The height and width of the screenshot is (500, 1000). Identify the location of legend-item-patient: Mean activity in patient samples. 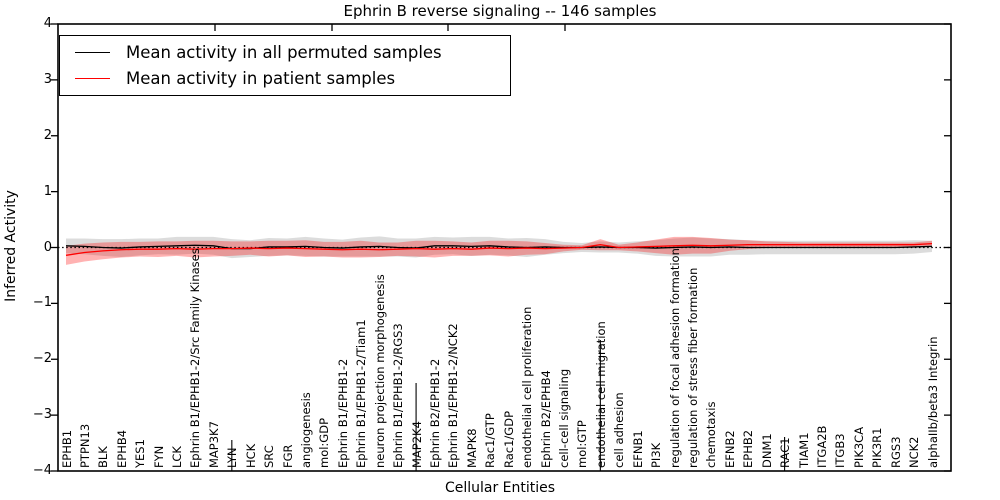
(285, 78).